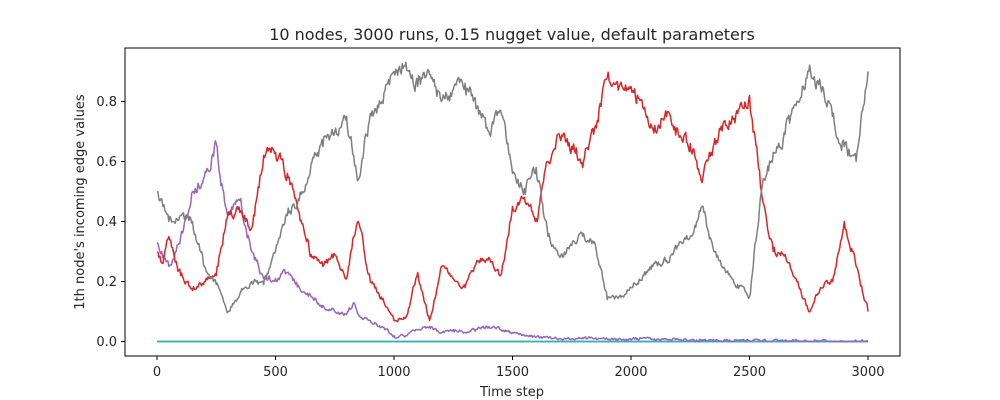  What do you see at coordinates (106, 102) in the screenshot?
I see `y-tick-label: 0.8` at bounding box center [106, 102].